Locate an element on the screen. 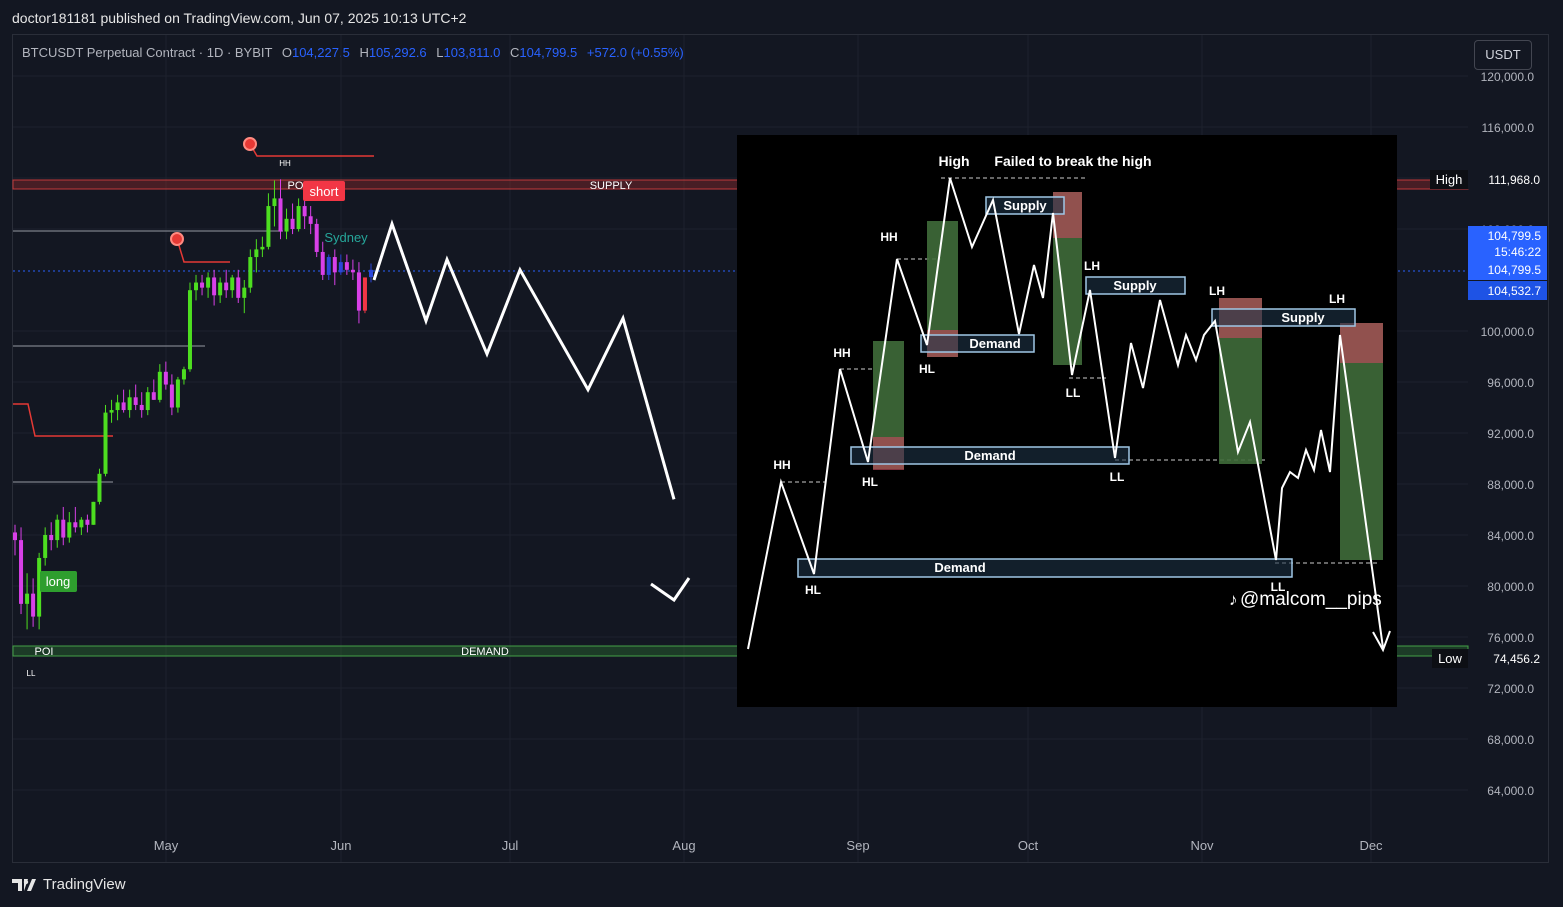 The width and height of the screenshot is (1563, 907). change-value: +572.0 (+0.55%) is located at coordinates (635, 52).